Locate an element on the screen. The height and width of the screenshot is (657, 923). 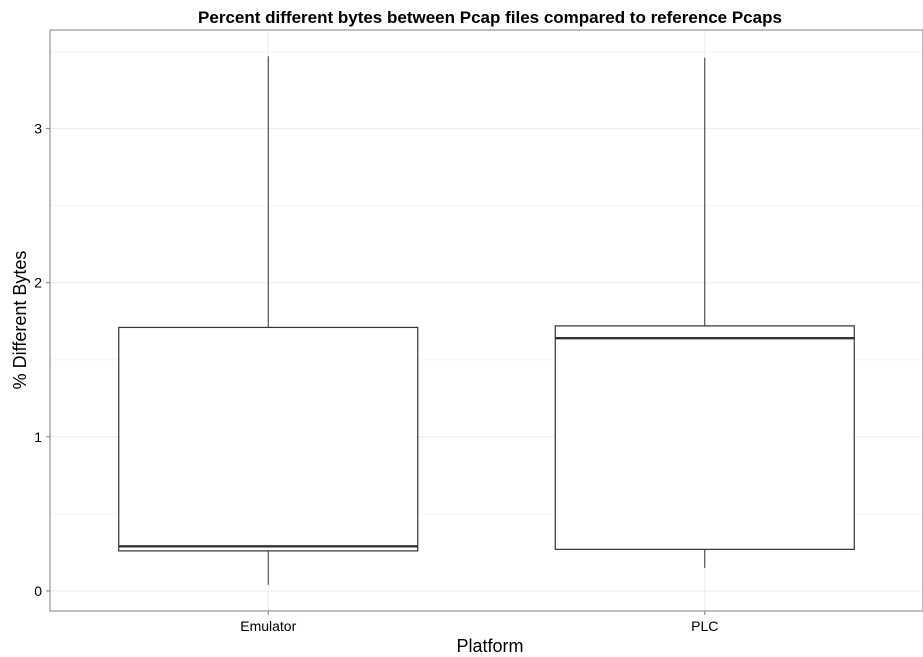
y-axis: 0 1 2 3 is located at coordinates (42, 360).